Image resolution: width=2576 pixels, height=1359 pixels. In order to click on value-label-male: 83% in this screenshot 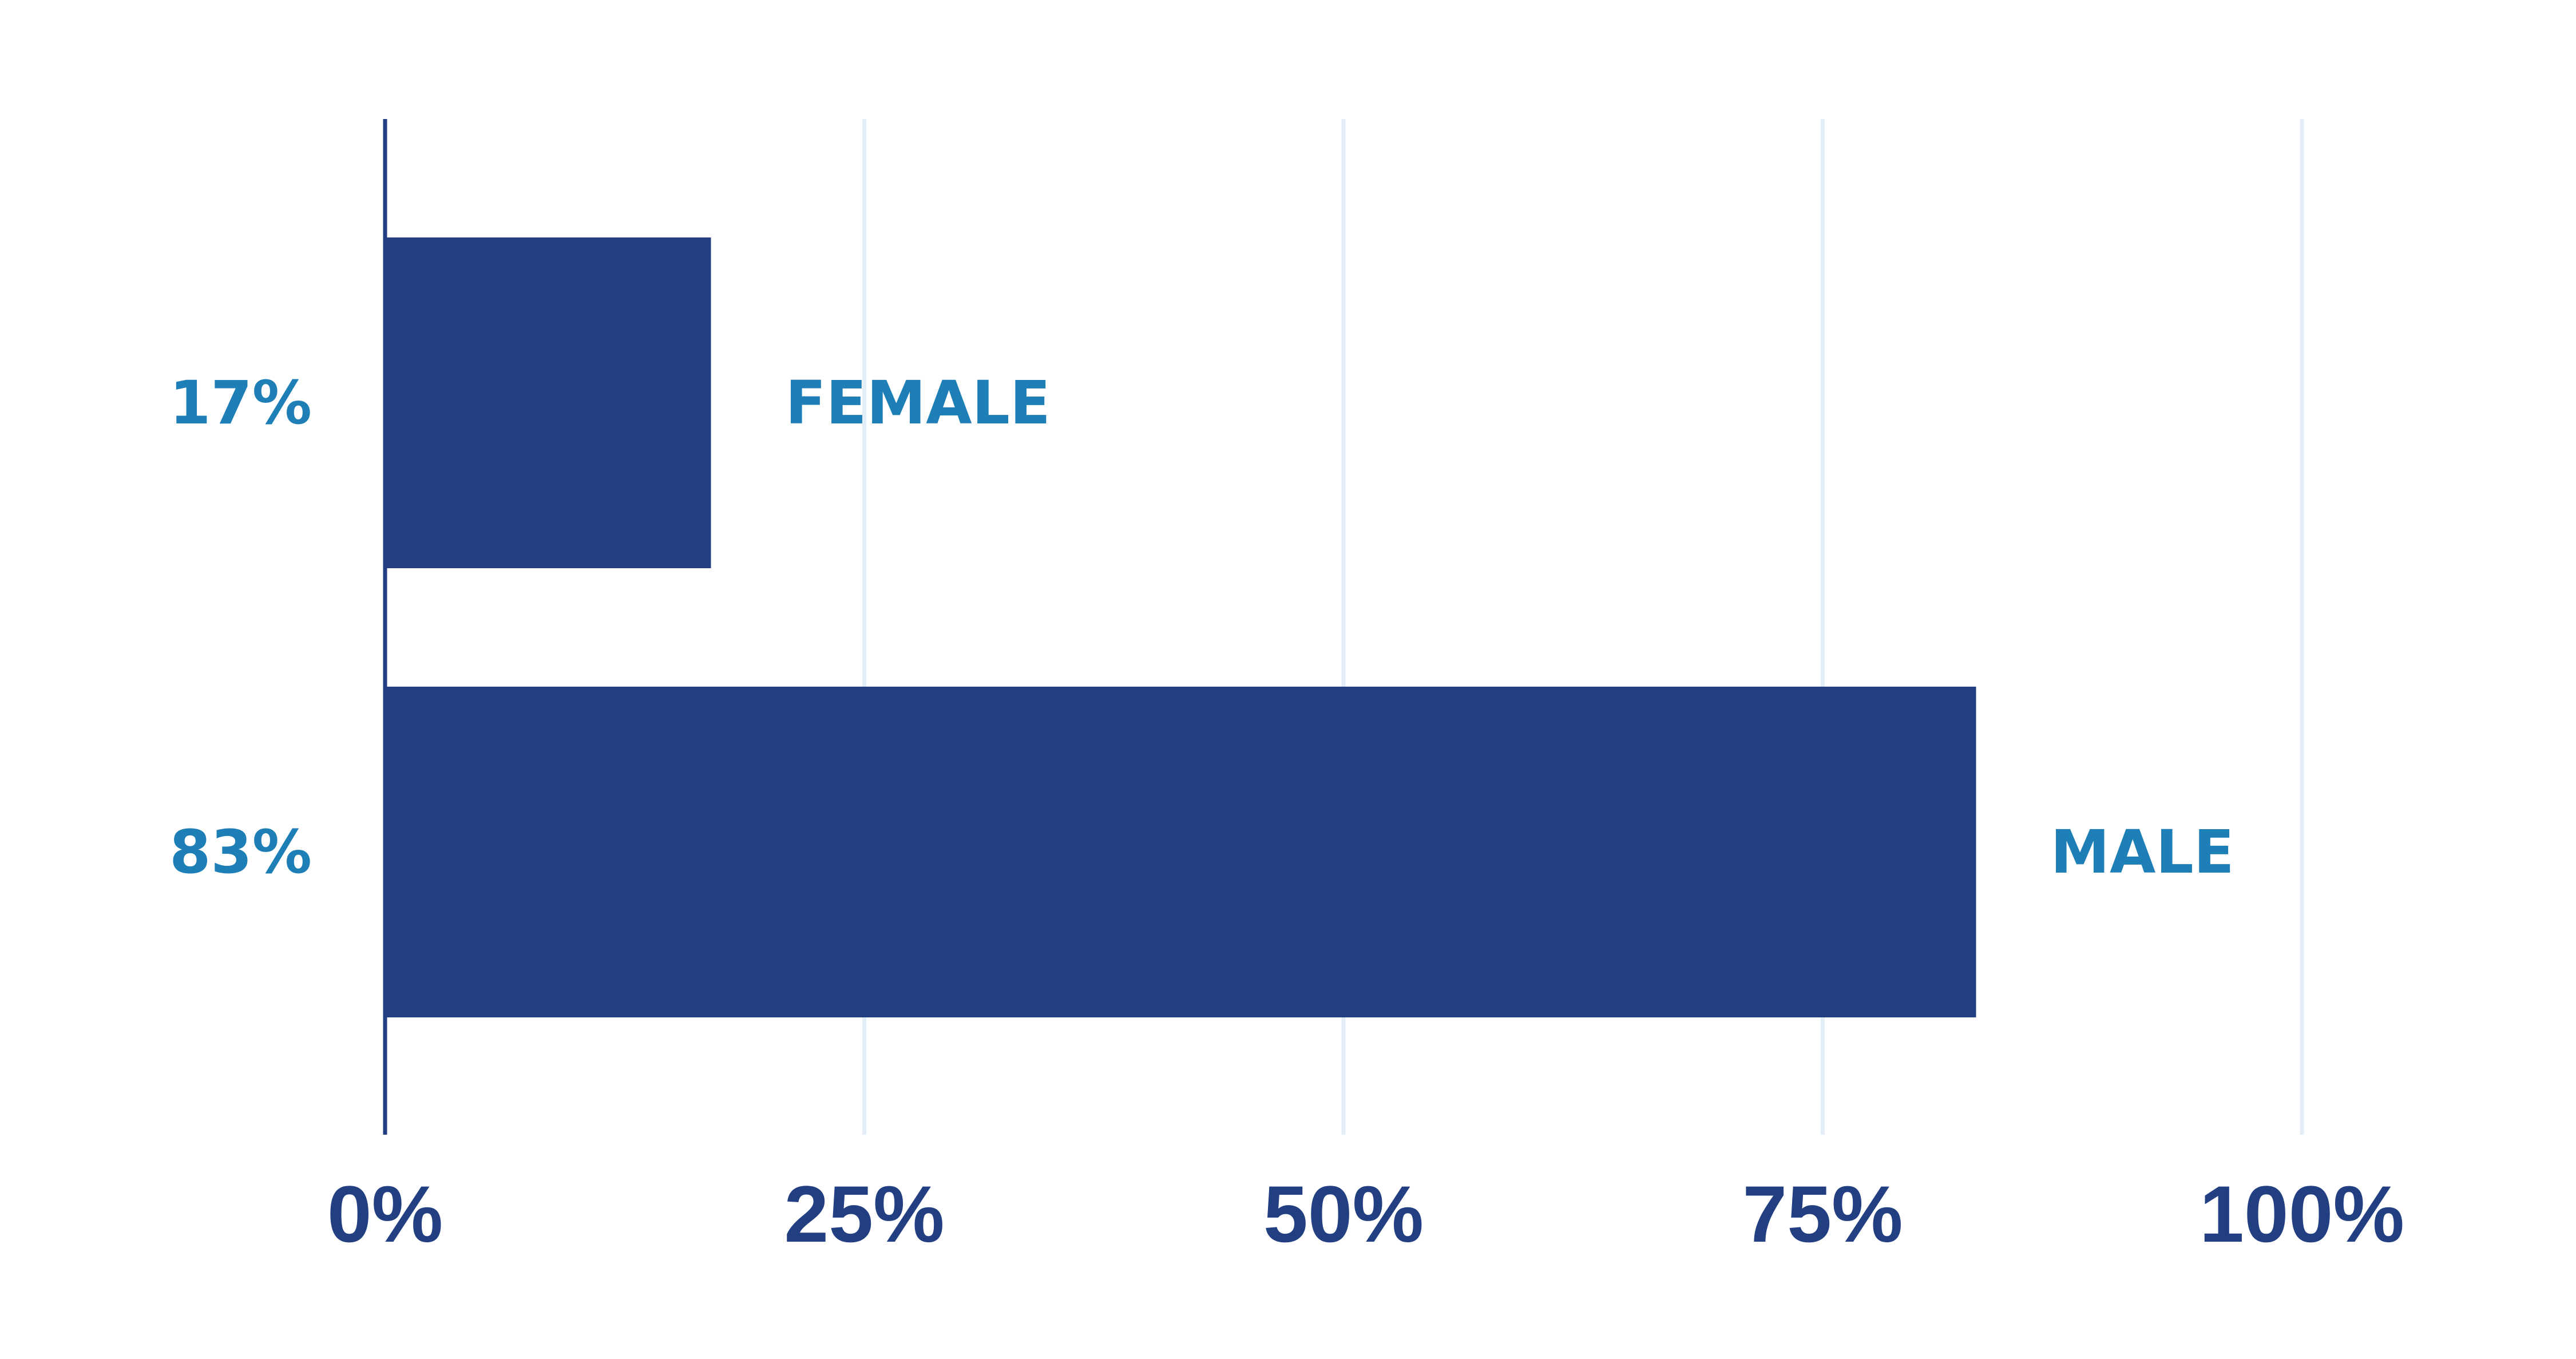, I will do `click(241, 852)`.